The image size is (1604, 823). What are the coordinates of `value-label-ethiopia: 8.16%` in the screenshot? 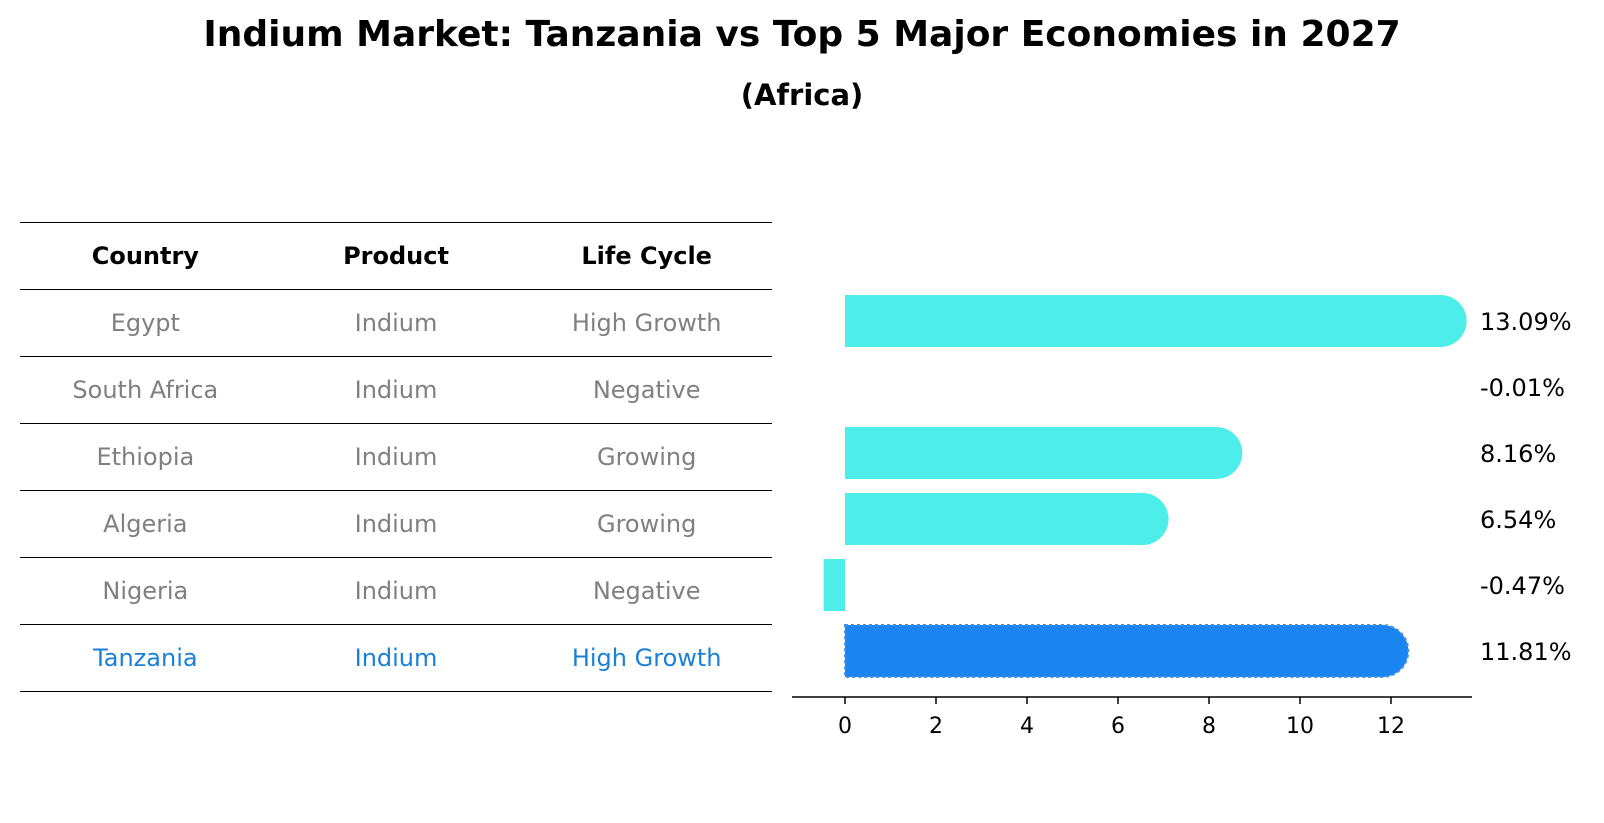 It's located at (1518, 454).